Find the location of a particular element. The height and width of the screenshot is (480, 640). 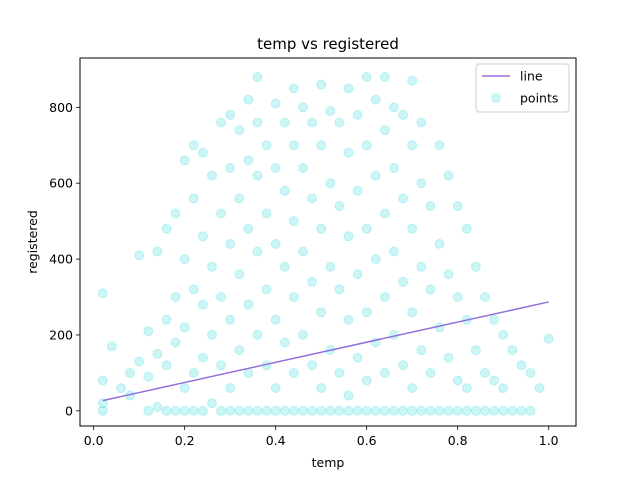

x-tick-label: 0.4 is located at coordinates (276, 440).